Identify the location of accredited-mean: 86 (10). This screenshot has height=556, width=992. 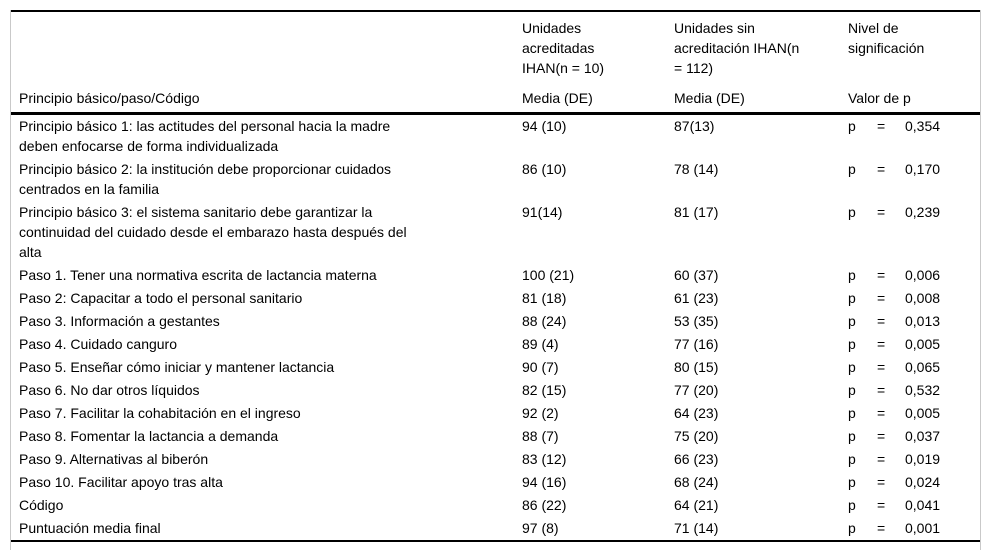
(544, 169).